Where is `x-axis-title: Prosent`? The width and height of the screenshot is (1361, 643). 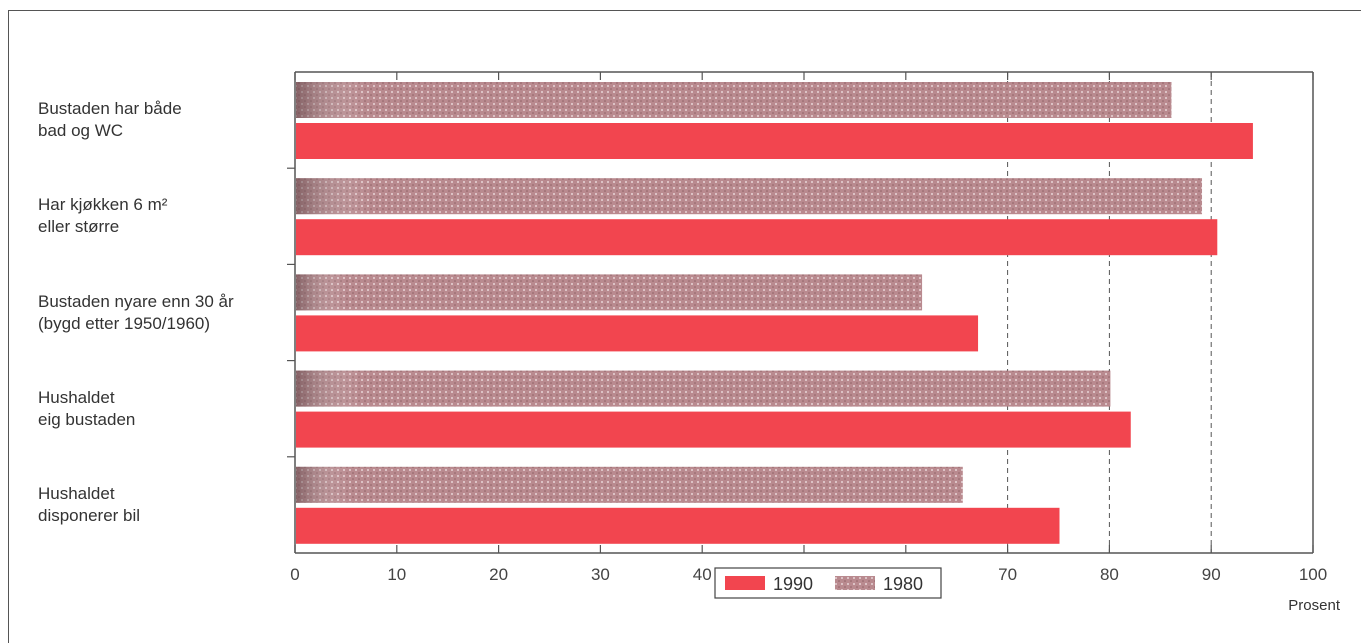 x-axis-title: Prosent is located at coordinates (1314, 605).